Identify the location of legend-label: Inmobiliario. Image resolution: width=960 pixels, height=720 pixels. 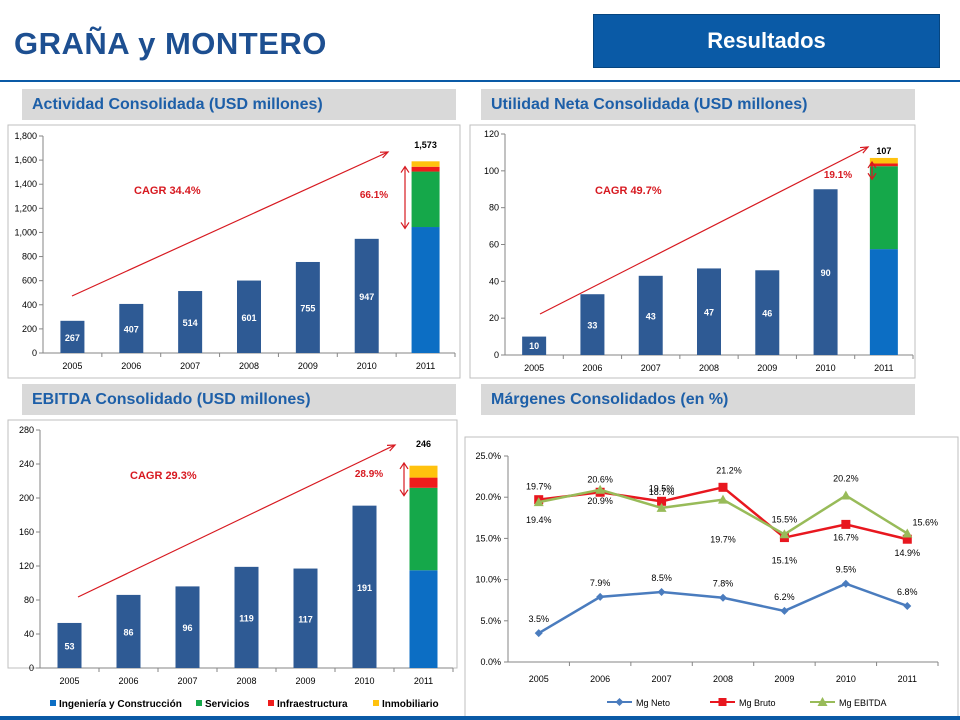
(410, 704).